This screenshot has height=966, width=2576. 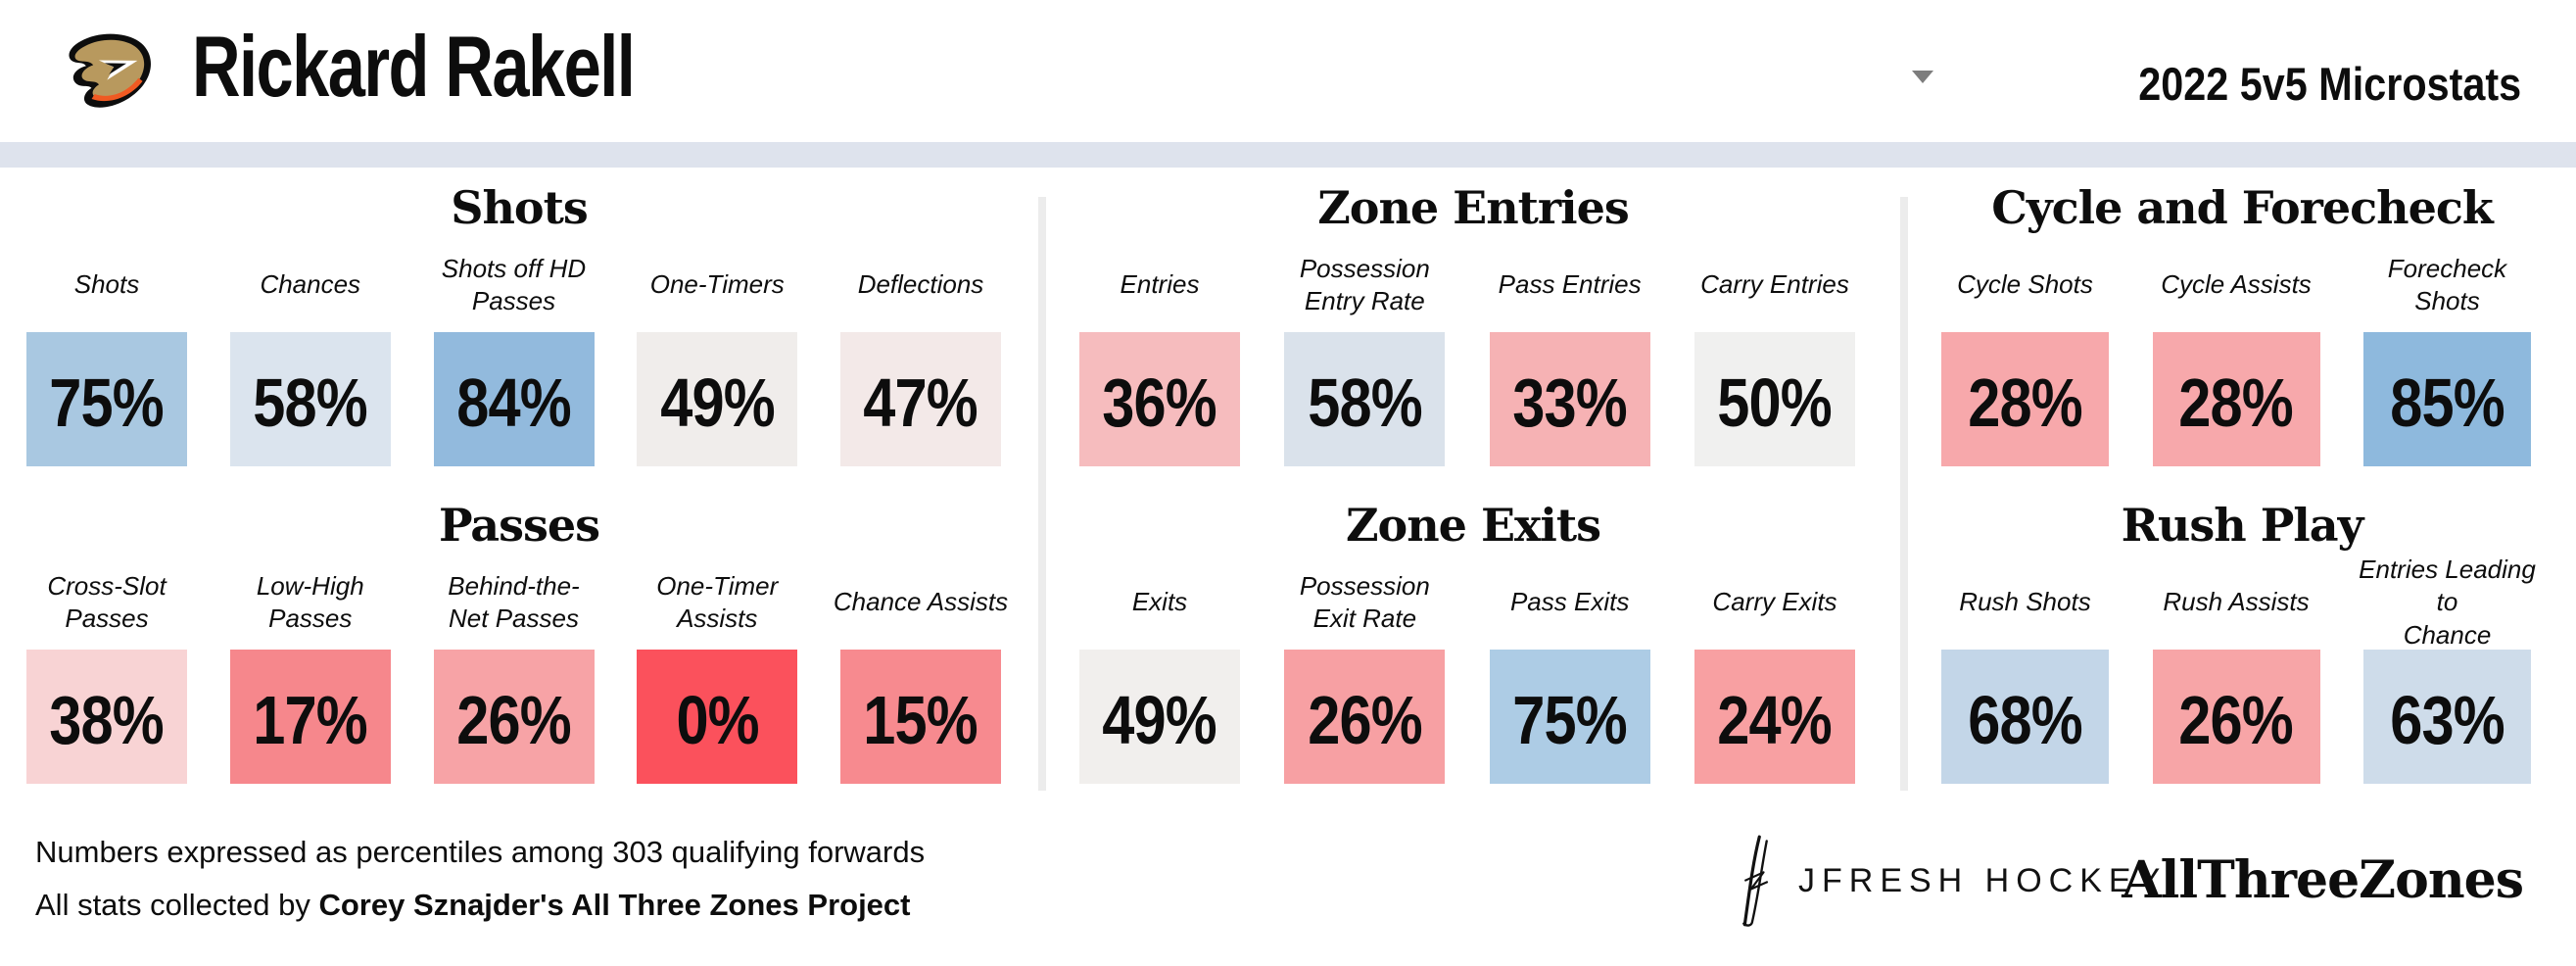 What do you see at coordinates (1569, 352) in the screenshot?
I see `stat-pass-entries: Pass Entries 33%` at bounding box center [1569, 352].